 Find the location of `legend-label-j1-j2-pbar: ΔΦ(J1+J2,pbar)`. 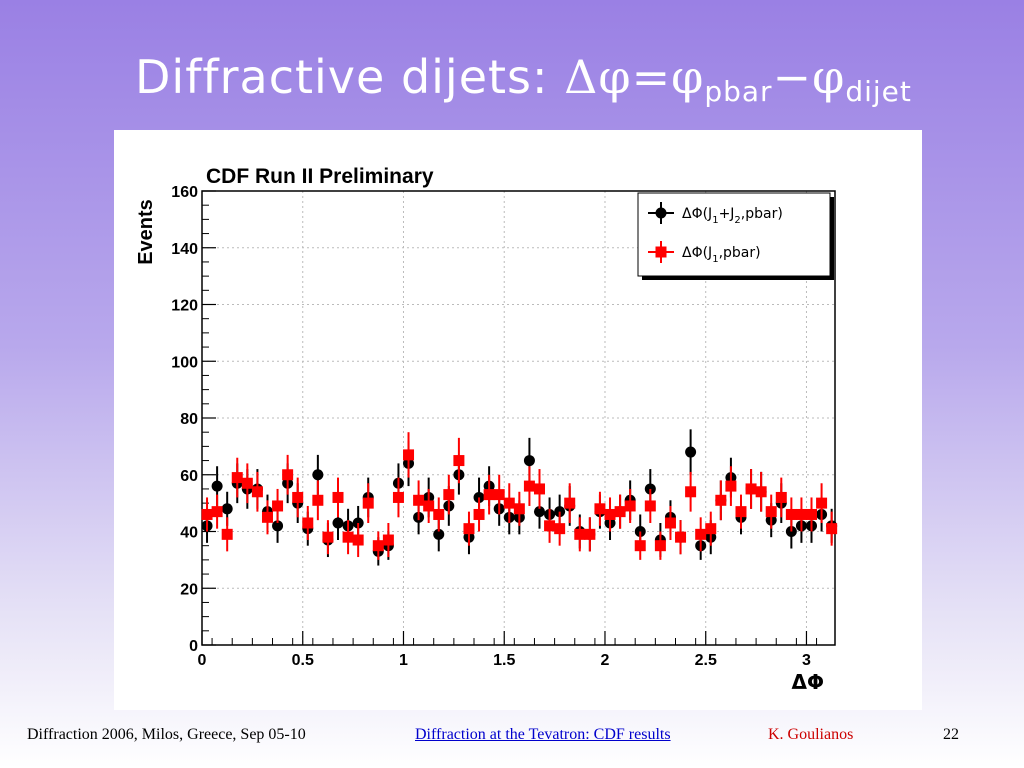

legend-label-j1-j2-pbar: ΔΦ(J1+J2,pbar) is located at coordinates (732, 216).